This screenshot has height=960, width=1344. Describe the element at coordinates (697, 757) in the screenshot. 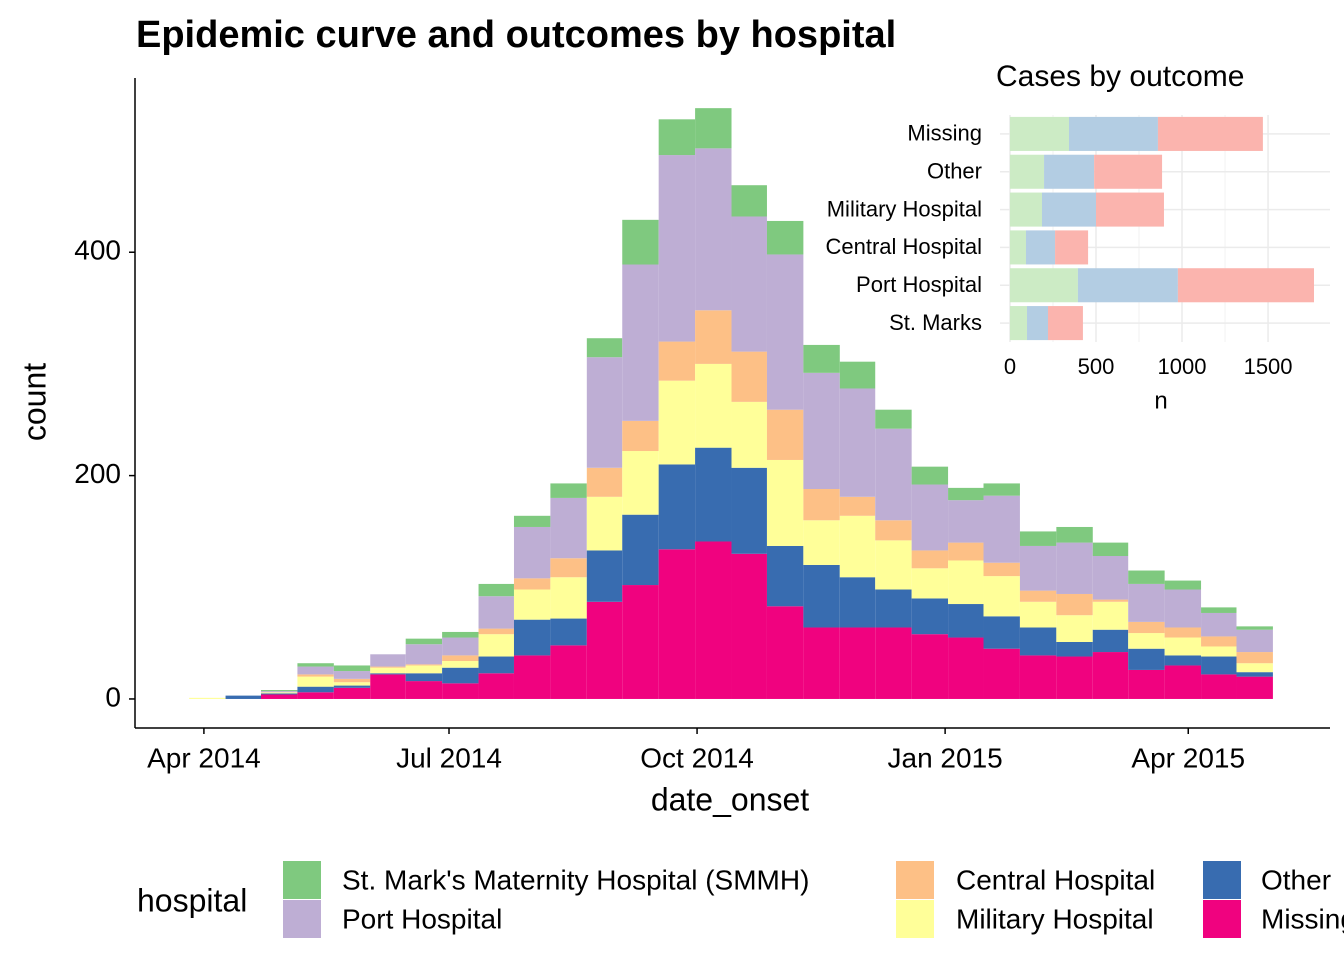

I see `x-tick-label: Oct 2014` at that location.